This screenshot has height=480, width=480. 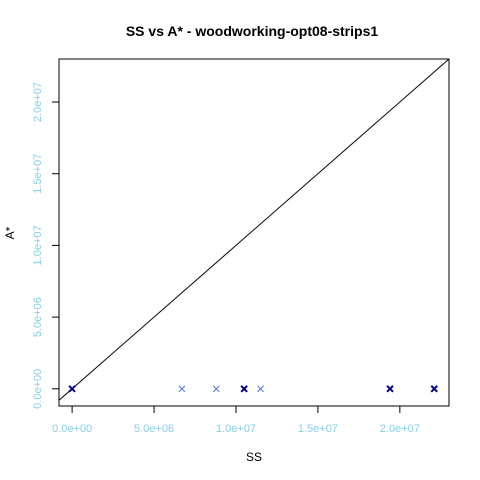 I want to click on x-tick-label: 0.0e+00, so click(x=72, y=429).